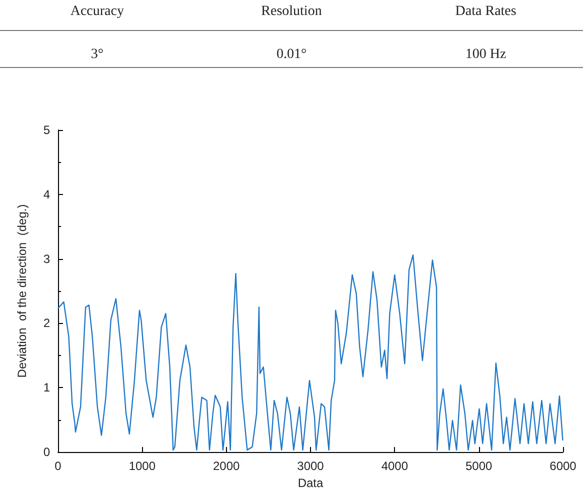  Describe the element at coordinates (563, 466) in the screenshot. I see `x-tick-label: 6000` at that location.